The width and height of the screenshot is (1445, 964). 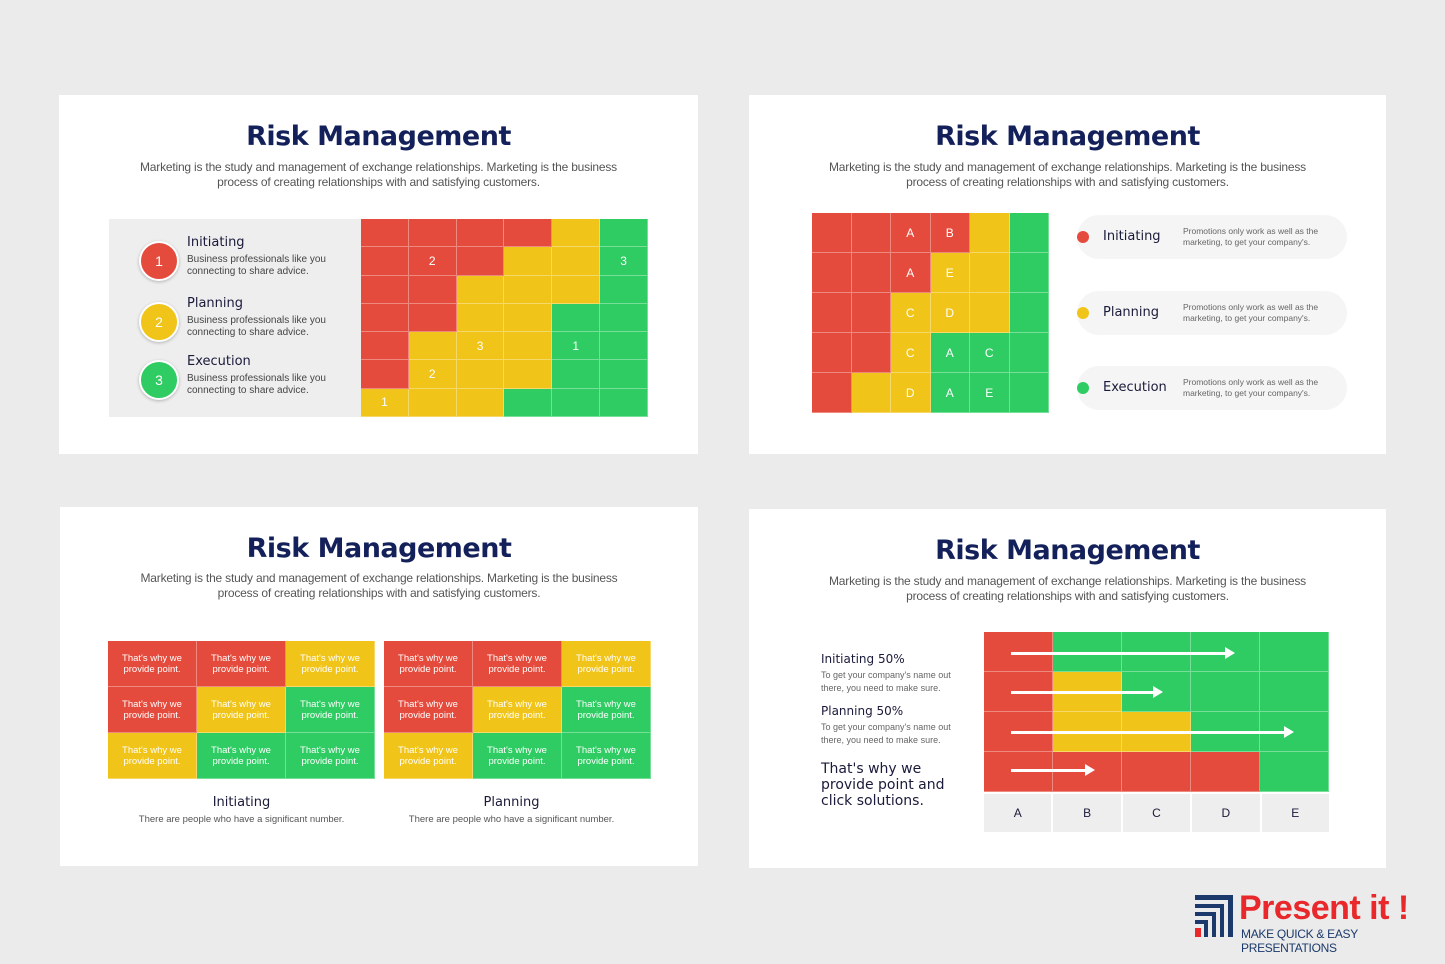 What do you see at coordinates (1087, 813) in the screenshot?
I see `column-label: B` at bounding box center [1087, 813].